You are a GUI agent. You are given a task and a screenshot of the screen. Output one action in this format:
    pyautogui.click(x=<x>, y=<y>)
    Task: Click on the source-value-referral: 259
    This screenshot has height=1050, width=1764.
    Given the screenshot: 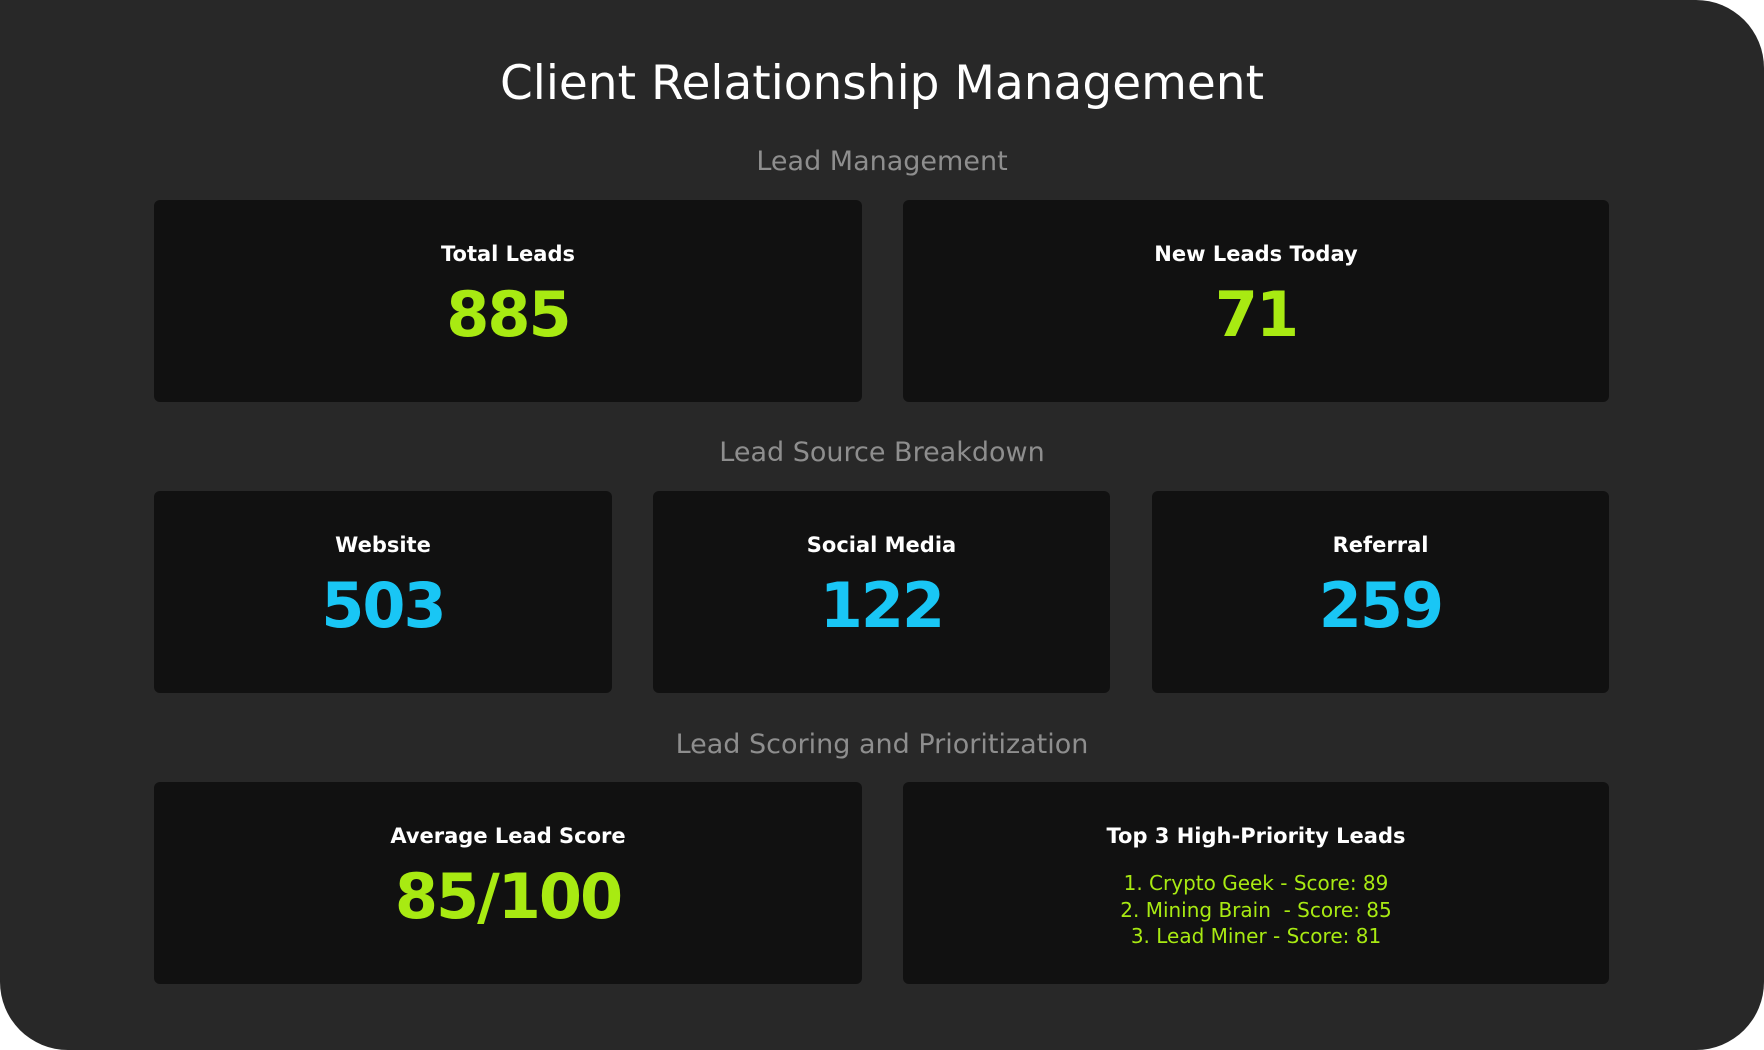 What is the action you would take?
    pyautogui.click(x=1381, y=605)
    